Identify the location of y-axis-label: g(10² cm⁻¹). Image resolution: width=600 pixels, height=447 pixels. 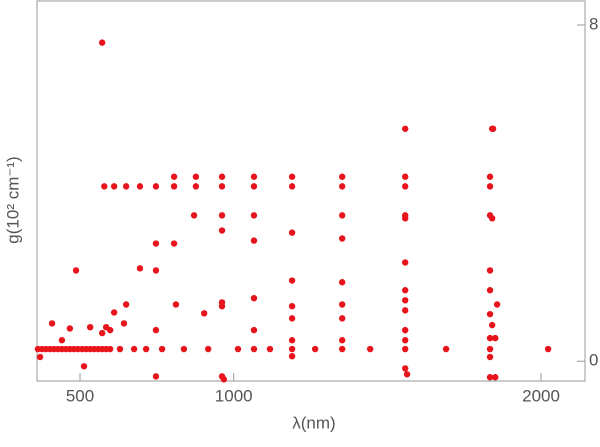
(12, 199).